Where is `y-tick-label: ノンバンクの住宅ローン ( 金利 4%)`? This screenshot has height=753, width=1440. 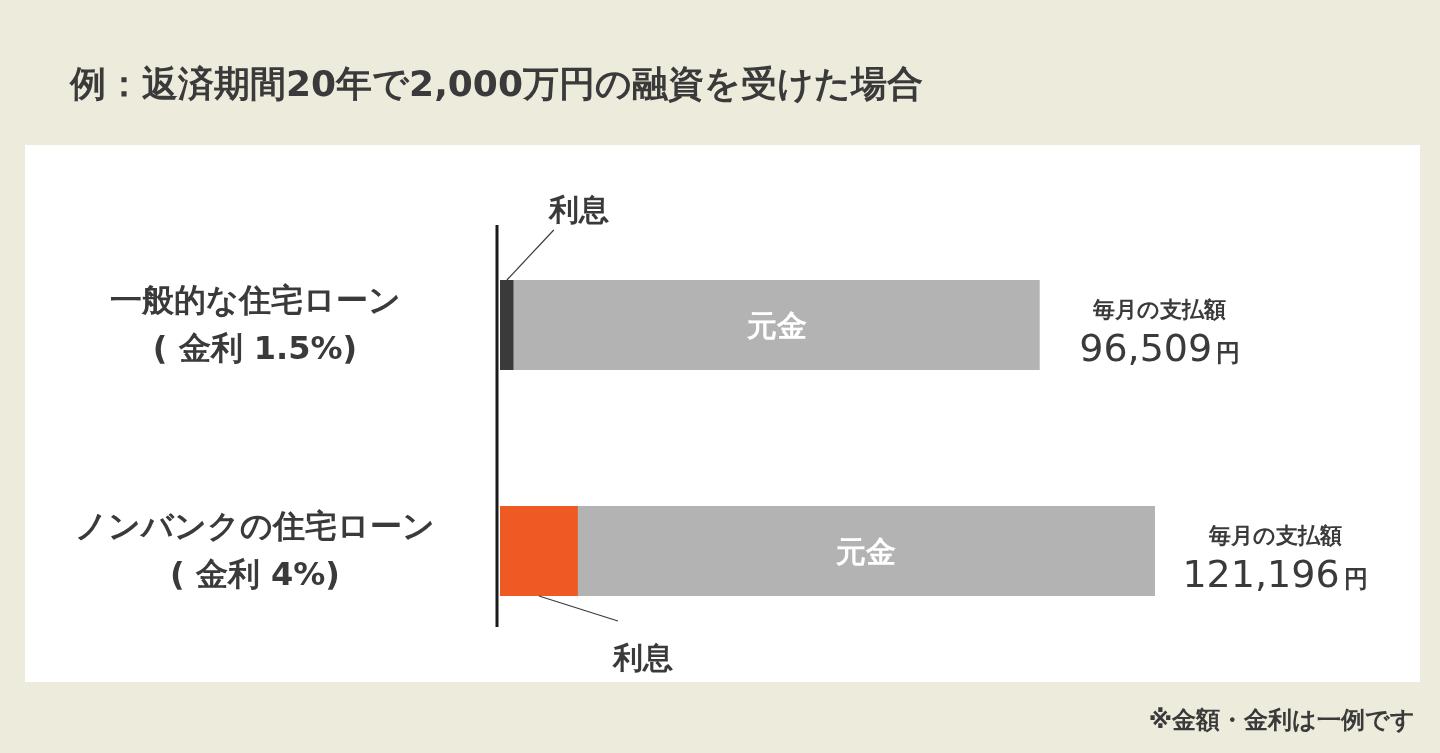 y-tick-label: ノンバンクの住宅ローン ( 金利 4%) is located at coordinates (255, 550).